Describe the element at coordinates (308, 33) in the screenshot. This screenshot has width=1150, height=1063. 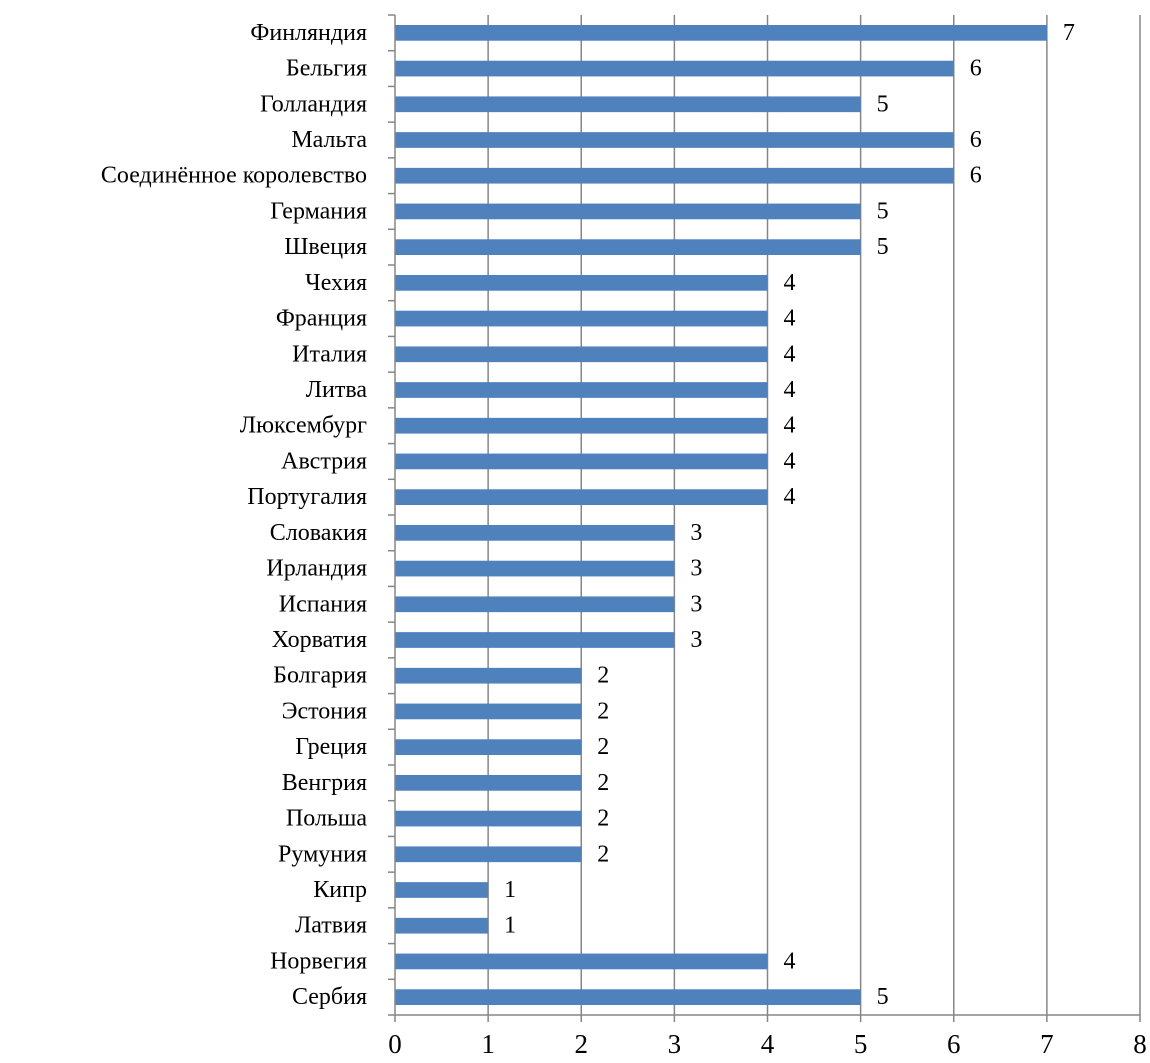
I see `category-label: Финляндия` at that location.